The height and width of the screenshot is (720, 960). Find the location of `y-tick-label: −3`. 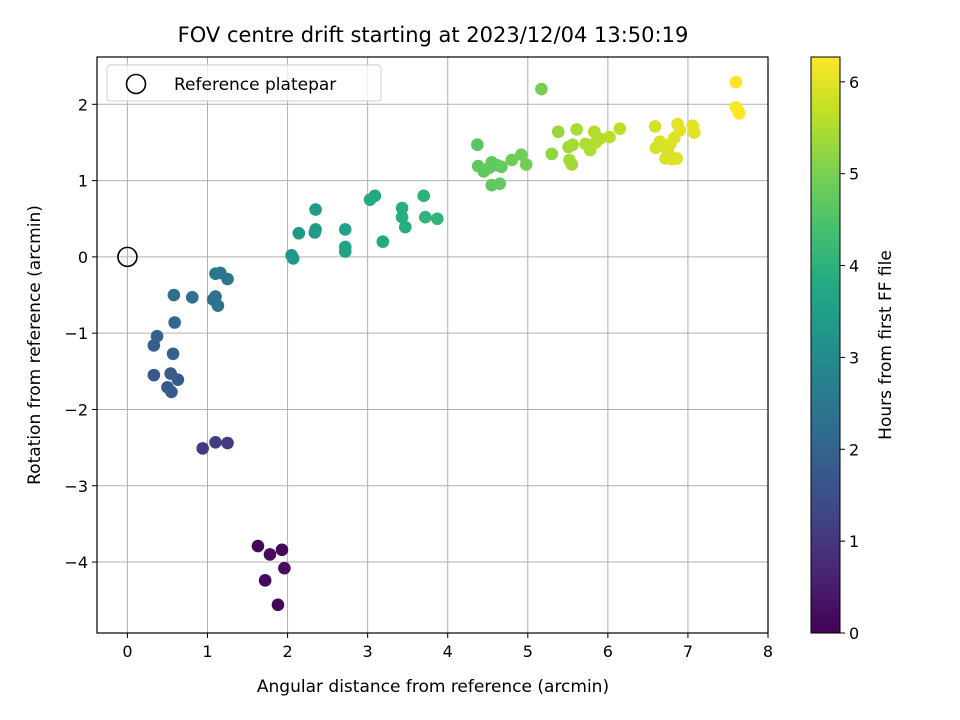

y-tick-label: −3 is located at coordinates (76, 486).